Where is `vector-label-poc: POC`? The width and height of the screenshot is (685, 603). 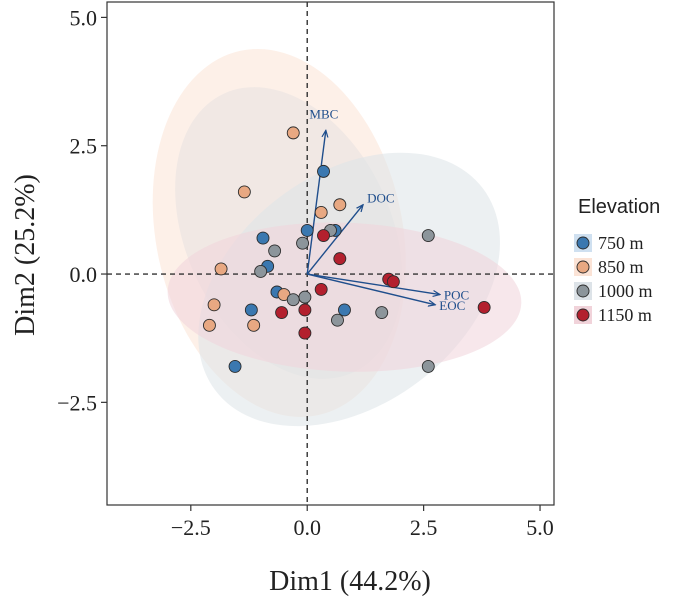
vector-label-poc: POC is located at coordinates (456, 295).